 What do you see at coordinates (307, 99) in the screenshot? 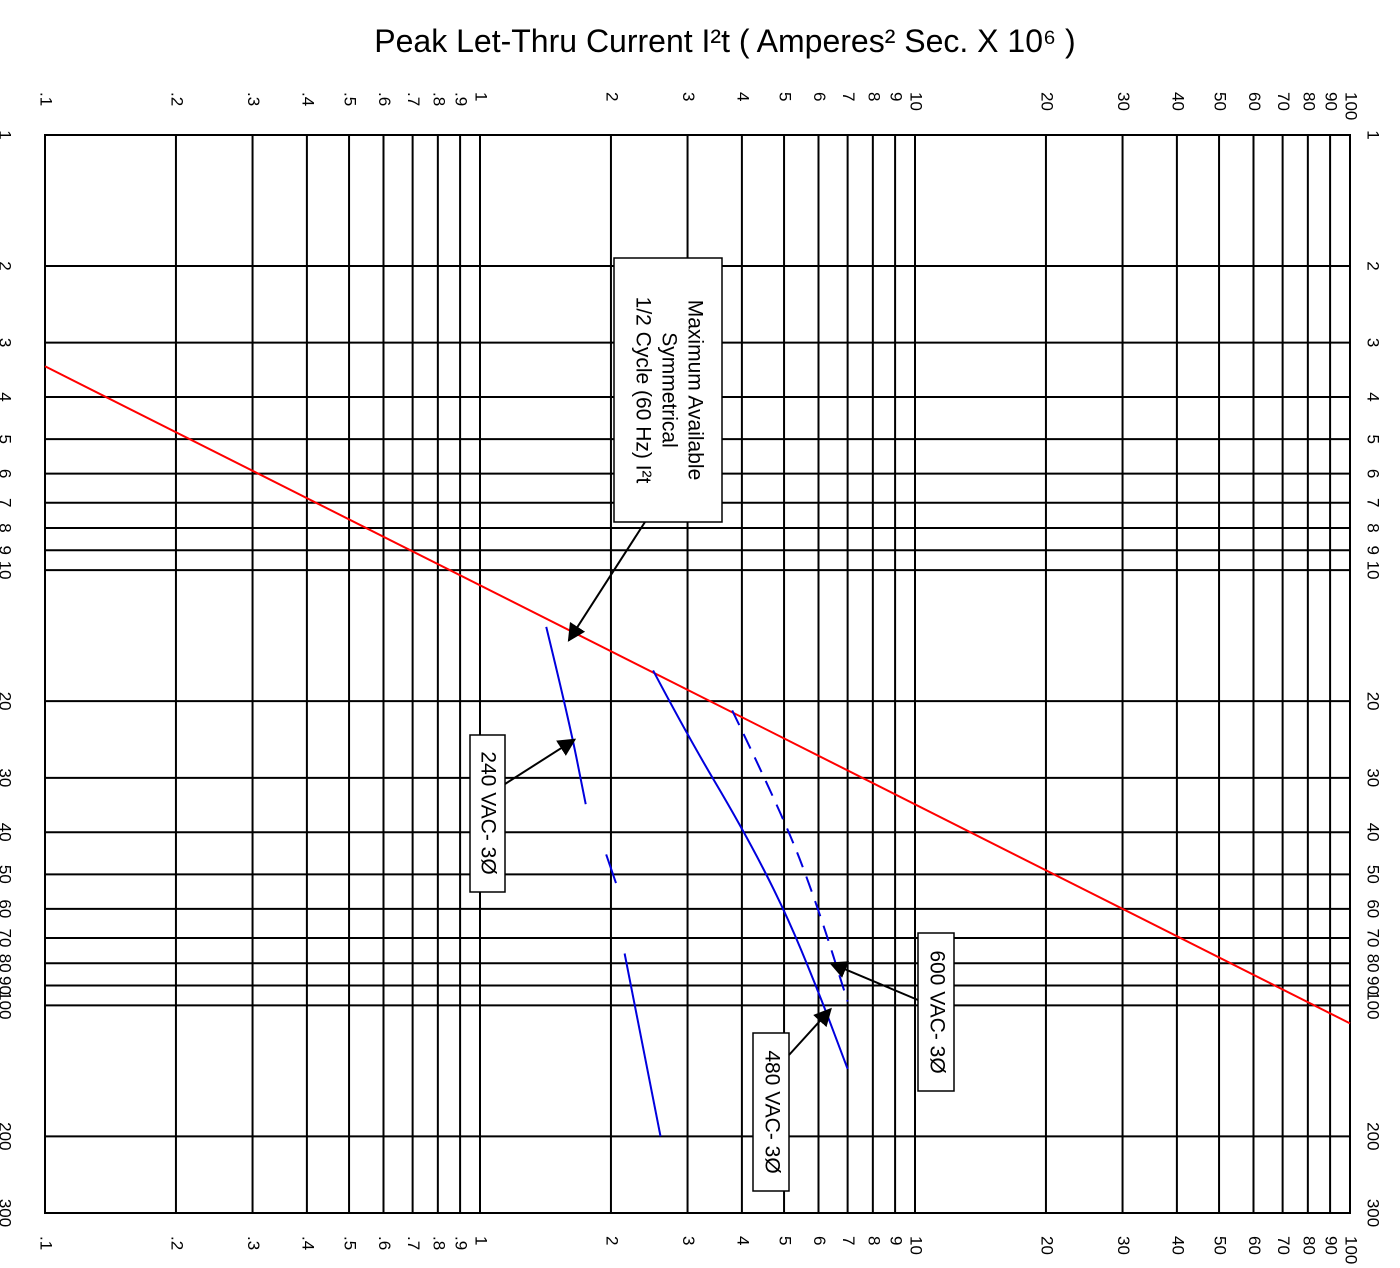
I see `x-tick-label-top: .4` at bounding box center [307, 99].